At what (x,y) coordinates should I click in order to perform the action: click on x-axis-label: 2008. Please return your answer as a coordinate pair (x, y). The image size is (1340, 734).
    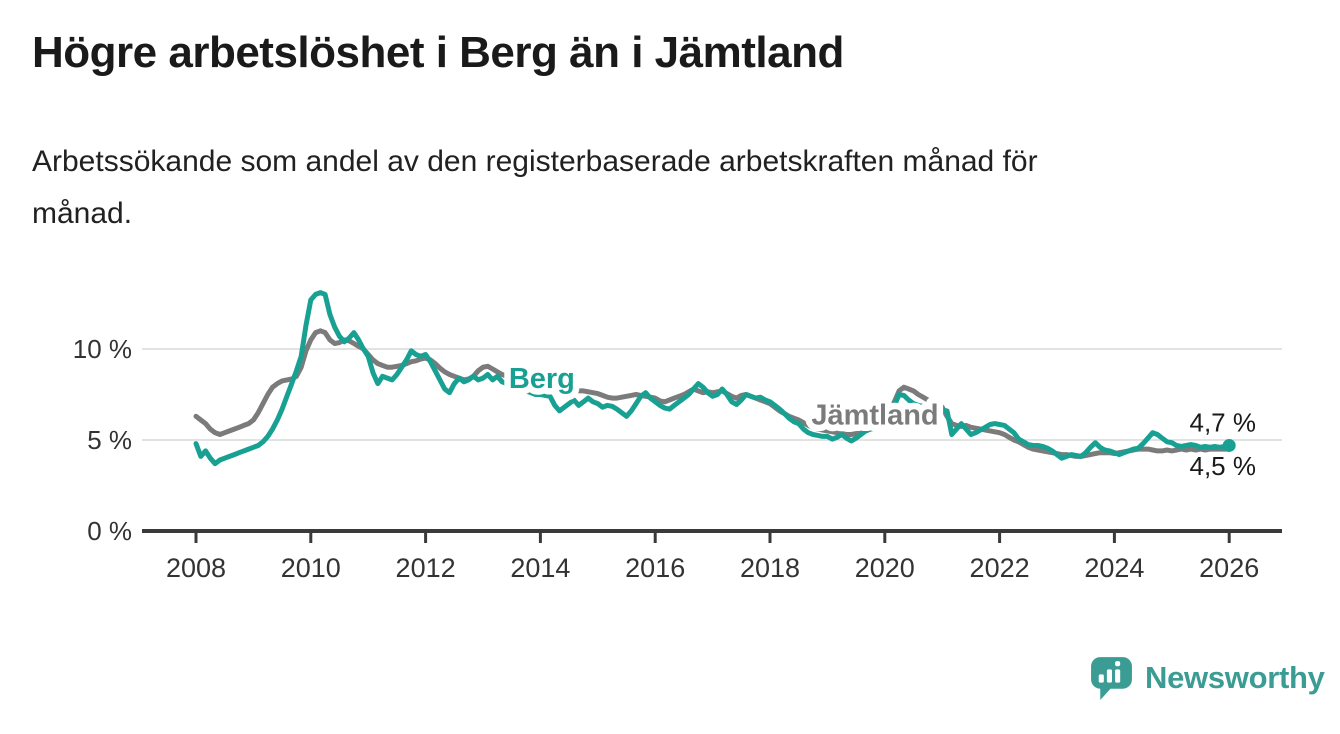
    Looking at the image, I should click on (196, 568).